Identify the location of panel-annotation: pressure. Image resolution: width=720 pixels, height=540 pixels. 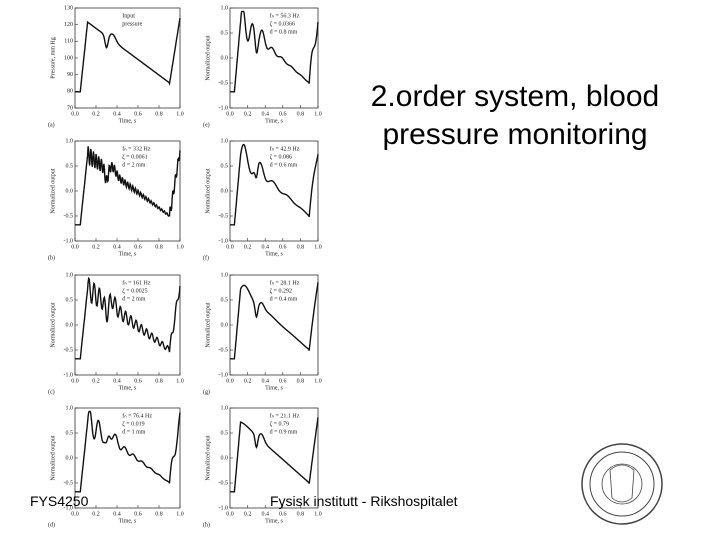
(132, 24).